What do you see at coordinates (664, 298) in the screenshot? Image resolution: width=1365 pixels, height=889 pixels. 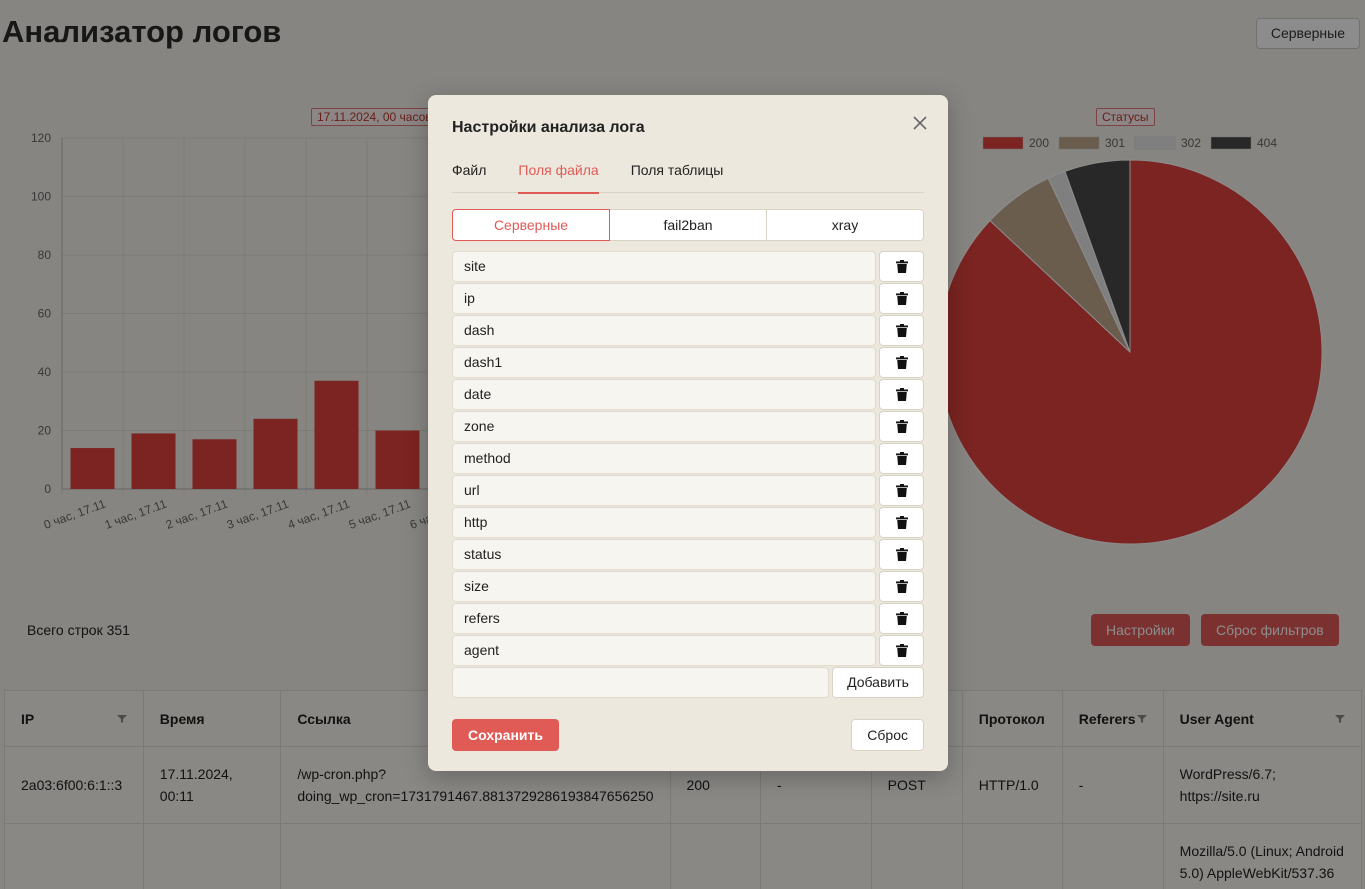 I see `field-name-input: ip` at bounding box center [664, 298].